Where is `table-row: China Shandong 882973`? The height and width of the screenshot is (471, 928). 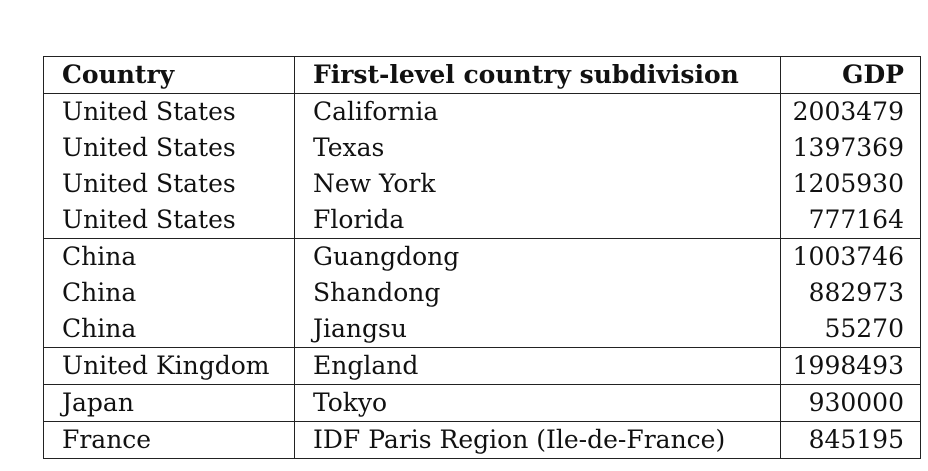 table-row: China Shandong 882973 is located at coordinates (482, 293).